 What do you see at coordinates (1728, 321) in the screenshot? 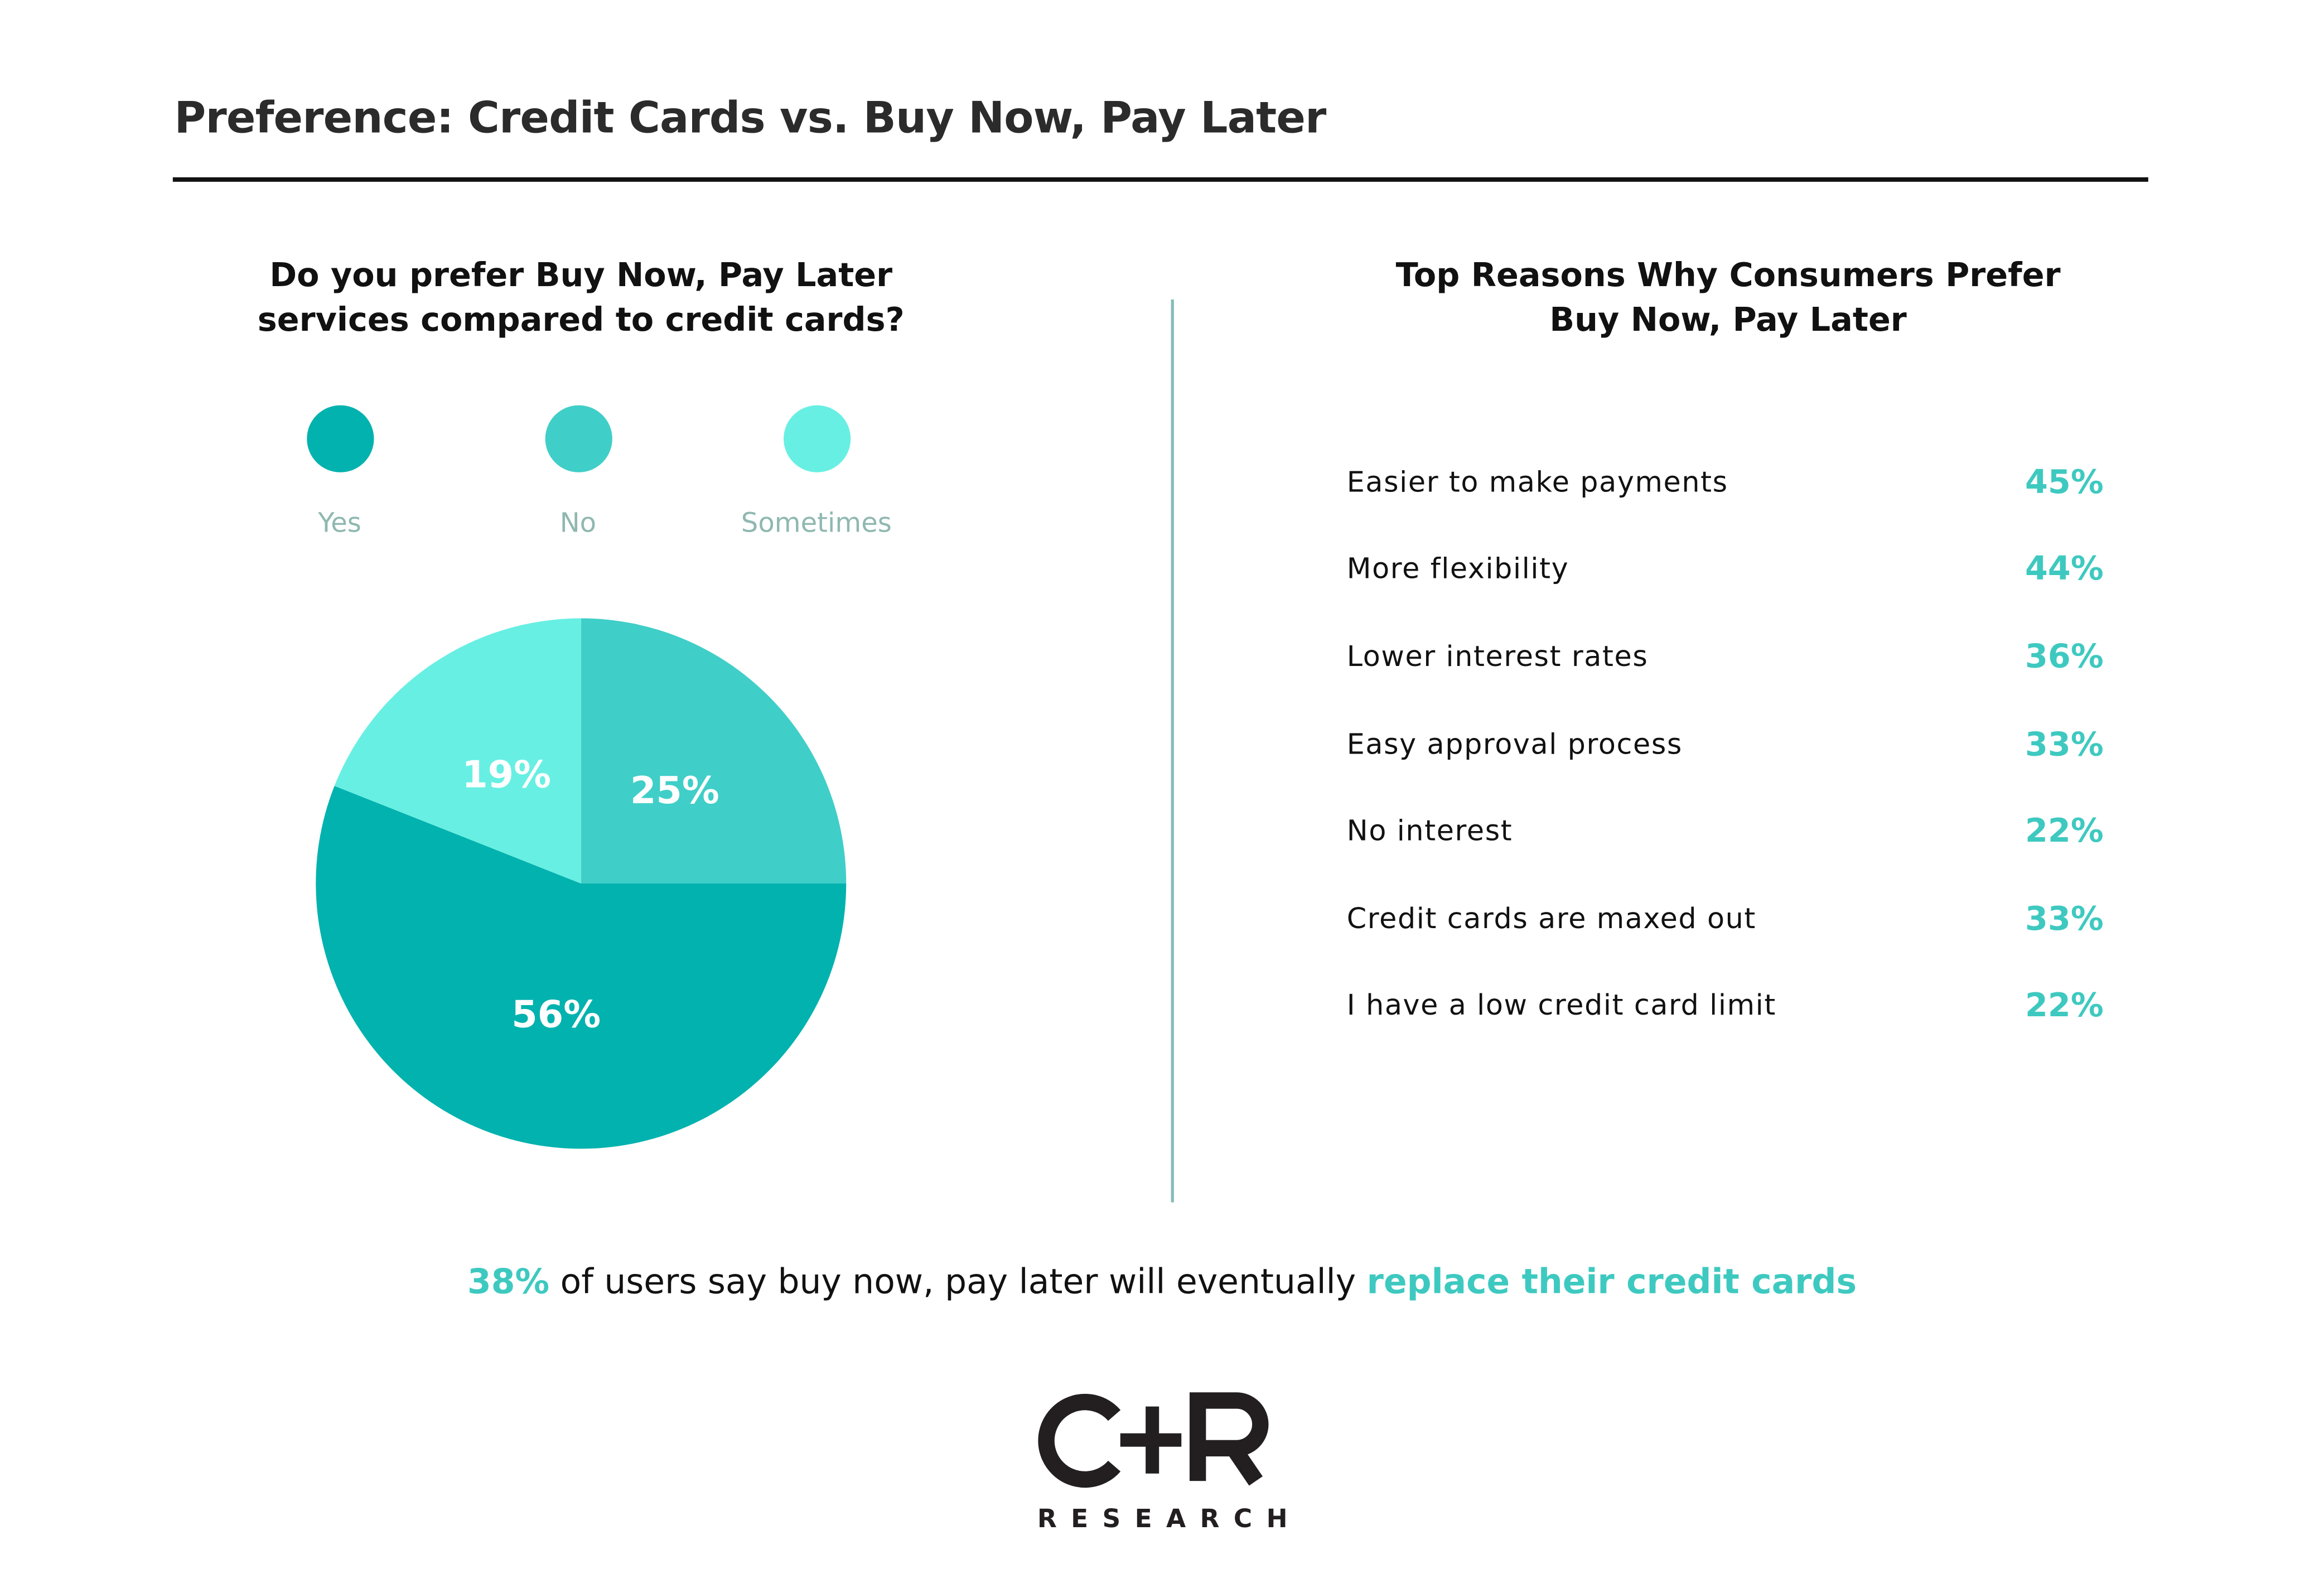
I see `reasons-title-line-2: Buy Now, Pay Later` at bounding box center [1728, 321].